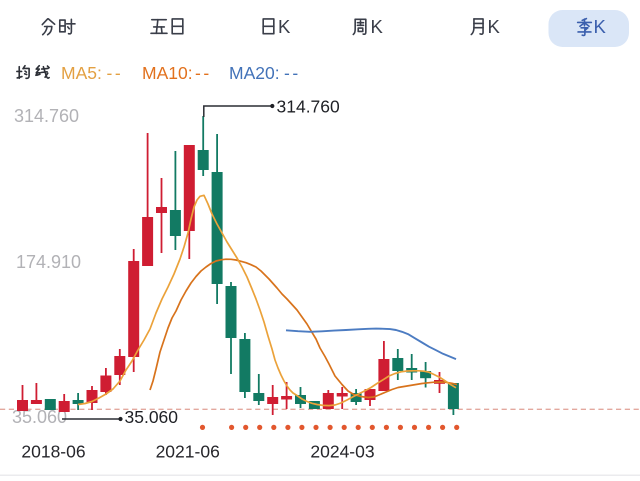 Image resolution: width=640 pixels, height=481 pixels. Describe the element at coordinates (342, 452) in the screenshot. I see `svg-text: 2024-03` at that location.